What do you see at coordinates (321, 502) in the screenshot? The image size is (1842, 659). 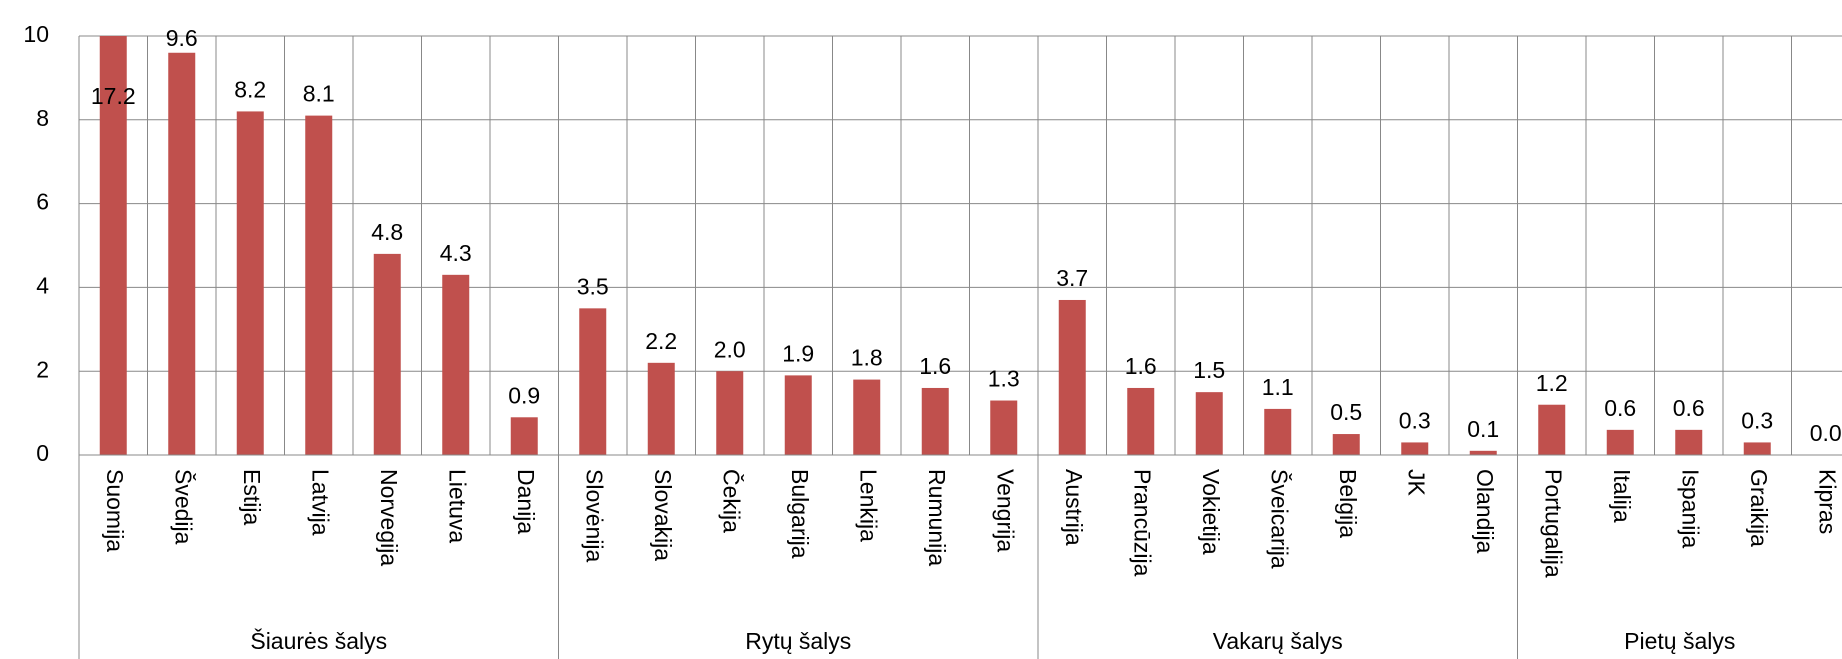 I see `x-tick-label: Latvija` at bounding box center [321, 502].